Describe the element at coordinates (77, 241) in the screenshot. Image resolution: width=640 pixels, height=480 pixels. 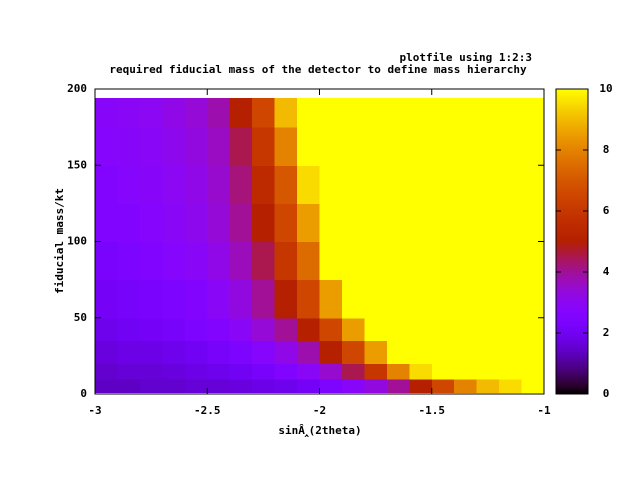
I see `y-tick-label: 100` at that location.